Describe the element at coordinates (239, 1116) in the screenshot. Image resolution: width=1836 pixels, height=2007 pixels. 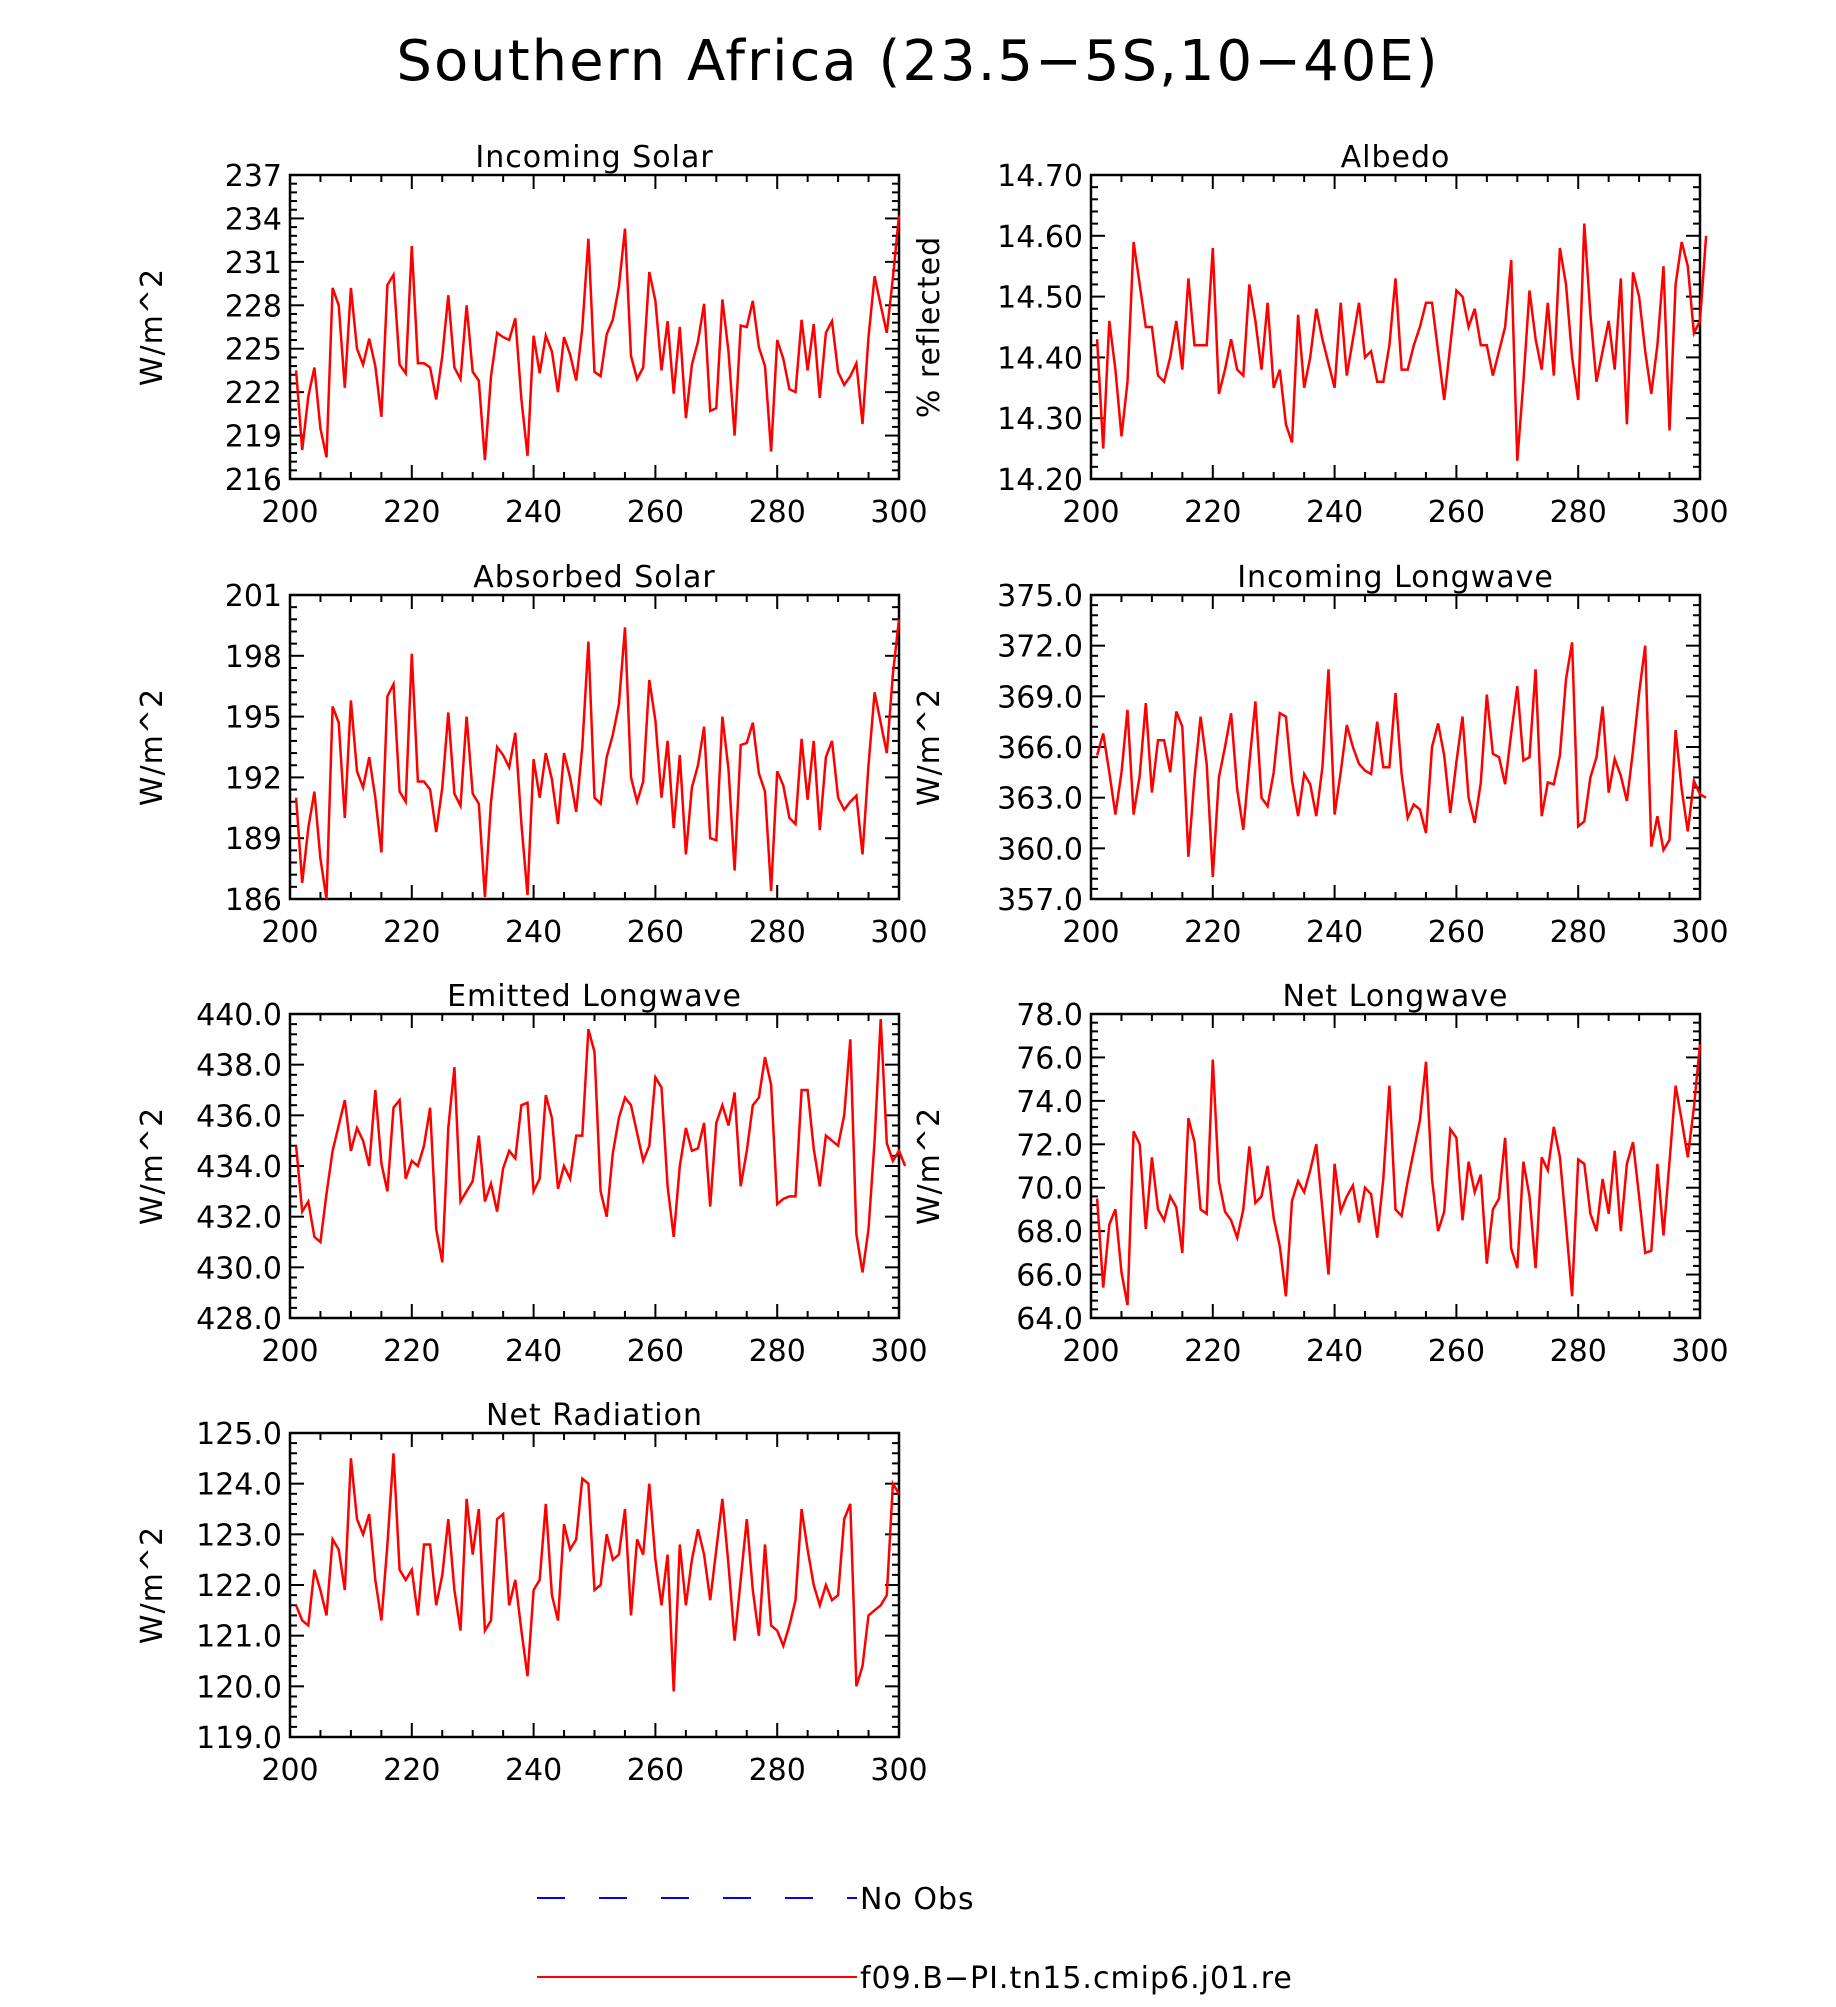
I see `y-tick-label: 436.0` at that location.